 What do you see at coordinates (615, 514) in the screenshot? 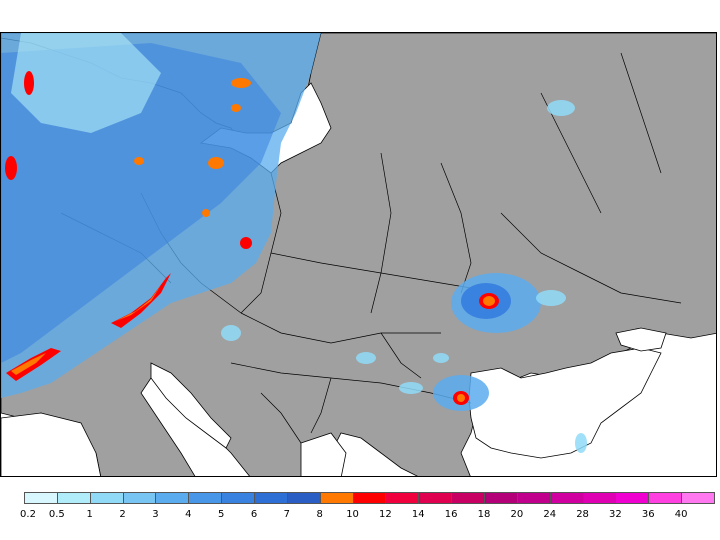
I see `legend-label: 32` at bounding box center [615, 514].